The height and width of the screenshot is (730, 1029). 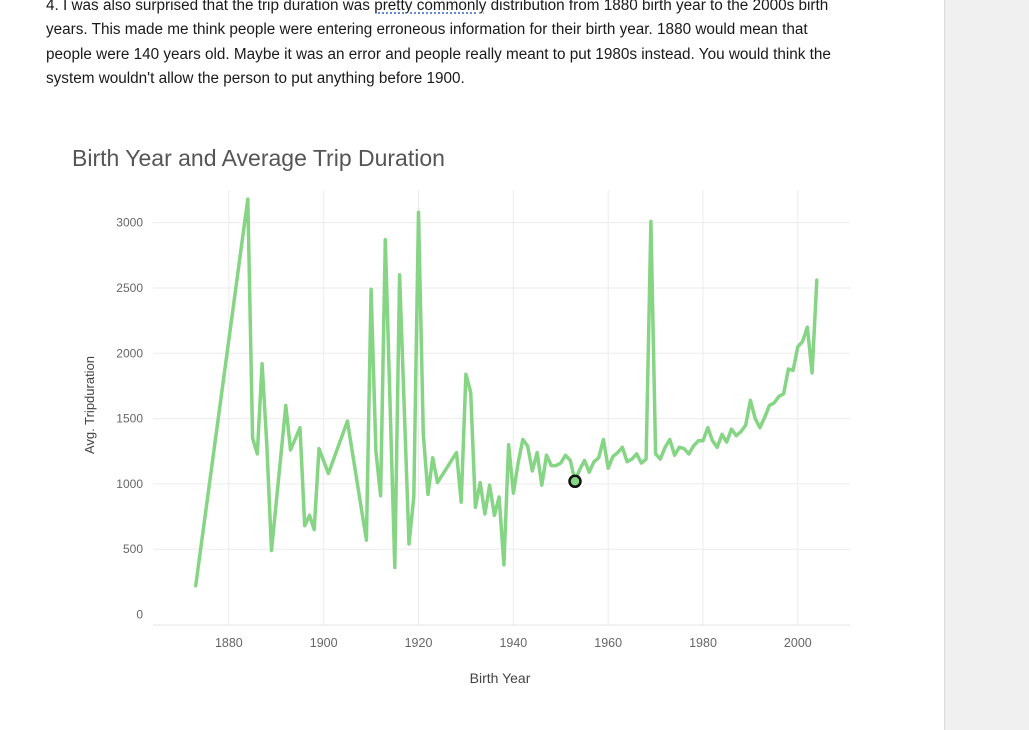 What do you see at coordinates (258, 158) in the screenshot?
I see `chart-title: Birth Year and Average Trip Duration` at bounding box center [258, 158].